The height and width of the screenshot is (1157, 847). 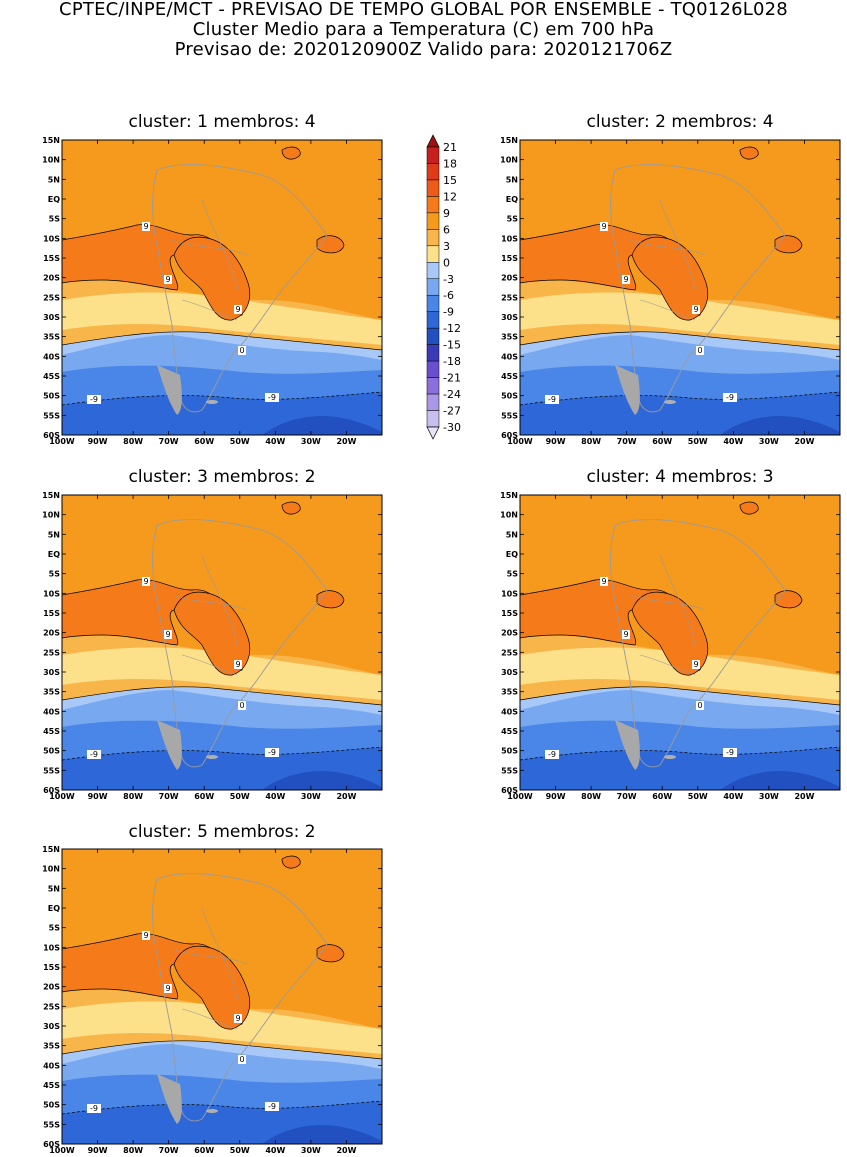 I want to click on colorbar-level-label: 21, so click(x=450, y=147).